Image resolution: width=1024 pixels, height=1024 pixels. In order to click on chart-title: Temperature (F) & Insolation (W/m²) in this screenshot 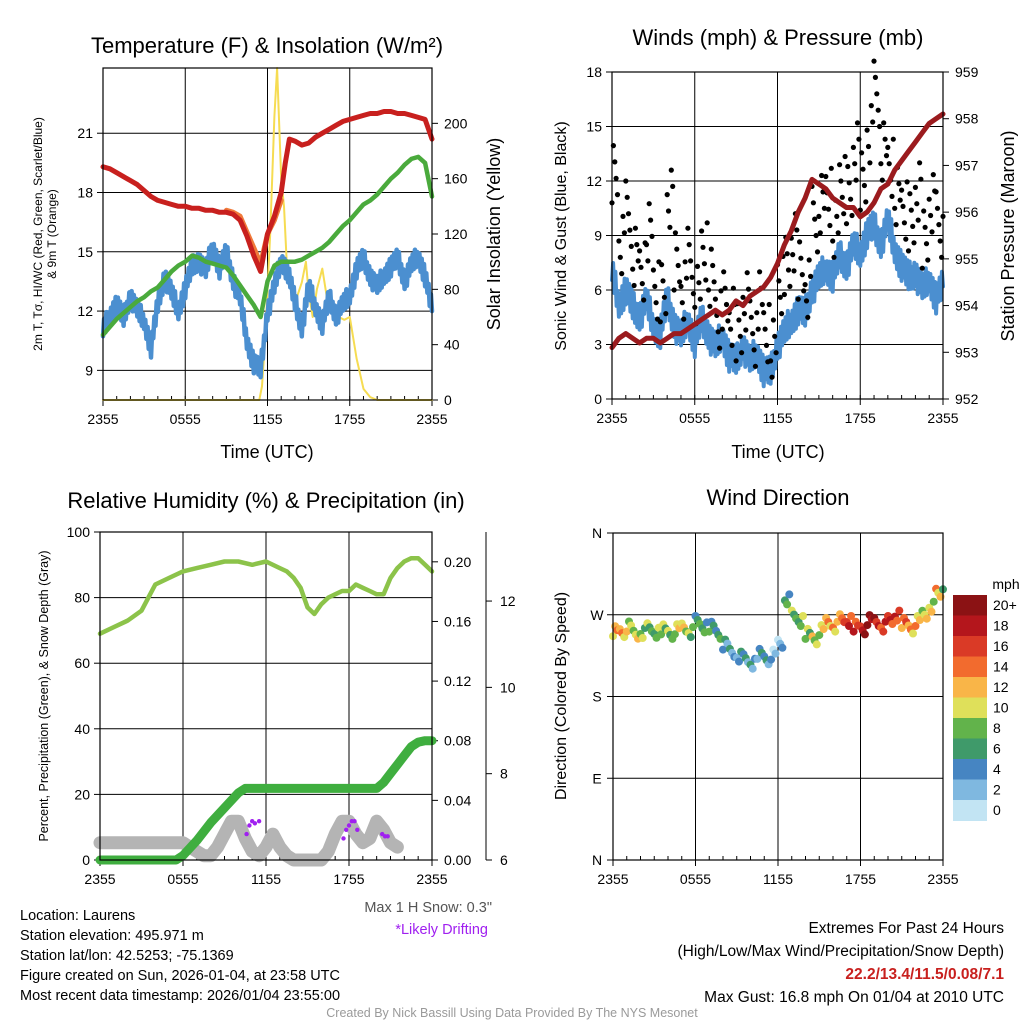, I will do `click(267, 45)`.